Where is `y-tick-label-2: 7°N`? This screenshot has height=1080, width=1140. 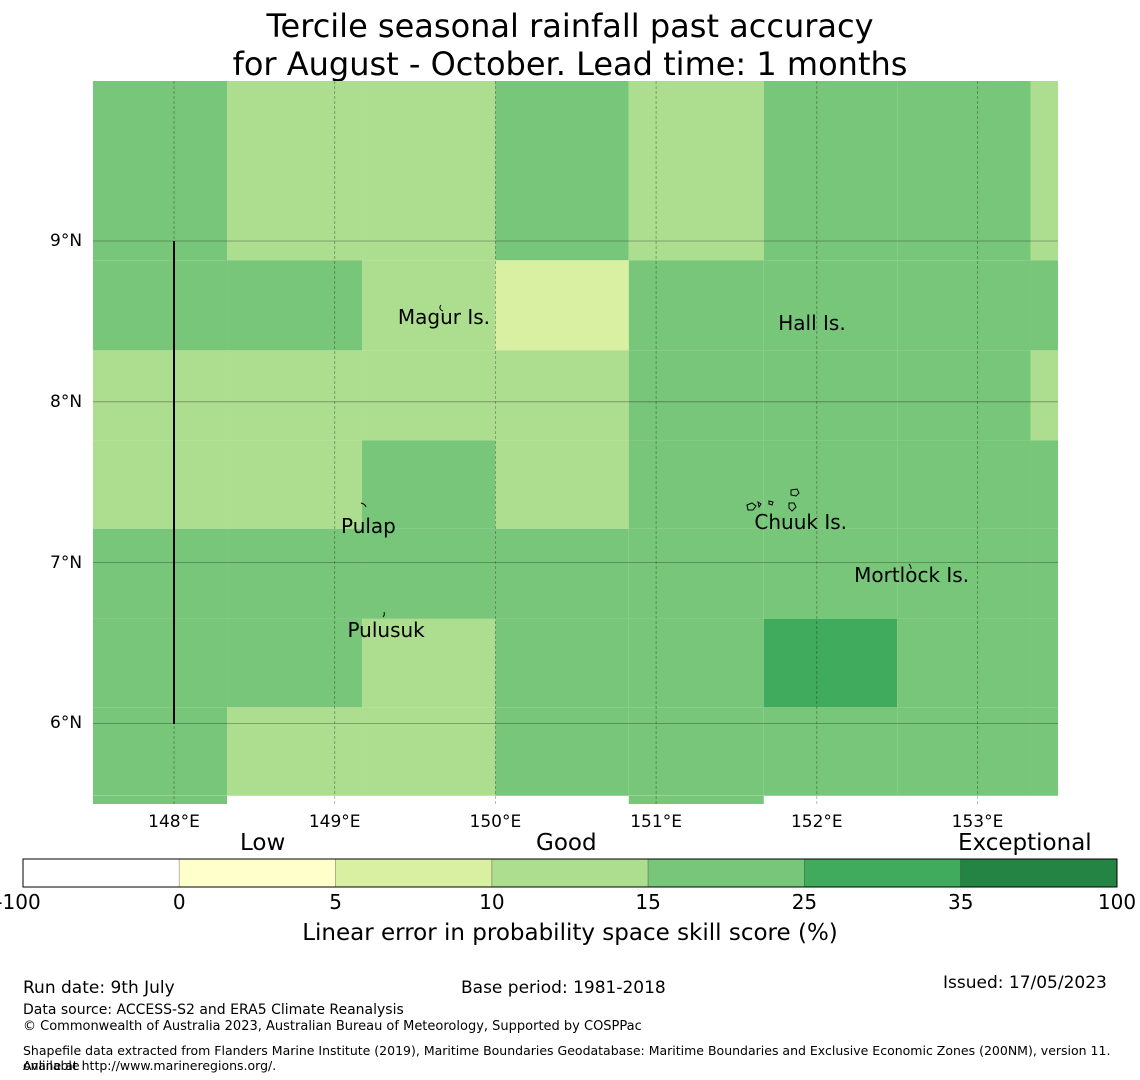
y-tick-label-2: 7°N is located at coordinates (66, 562).